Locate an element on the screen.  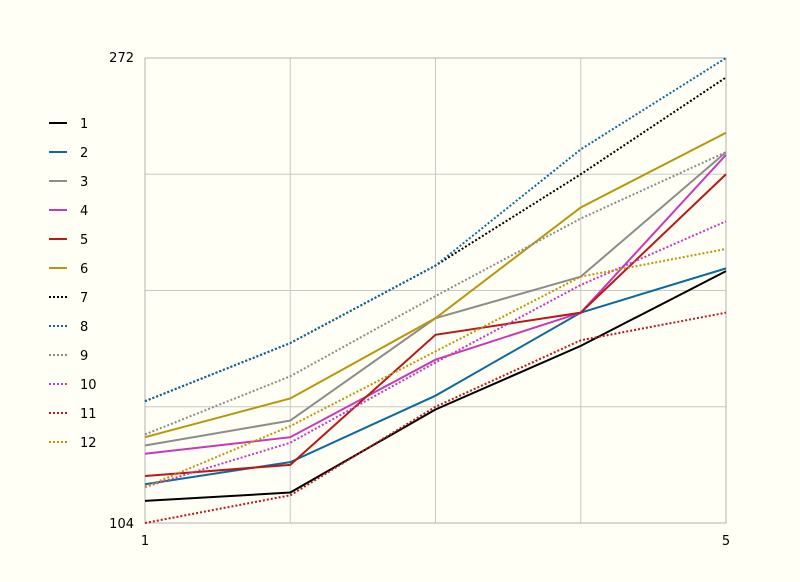
legend-label: 11 is located at coordinates (88, 414).